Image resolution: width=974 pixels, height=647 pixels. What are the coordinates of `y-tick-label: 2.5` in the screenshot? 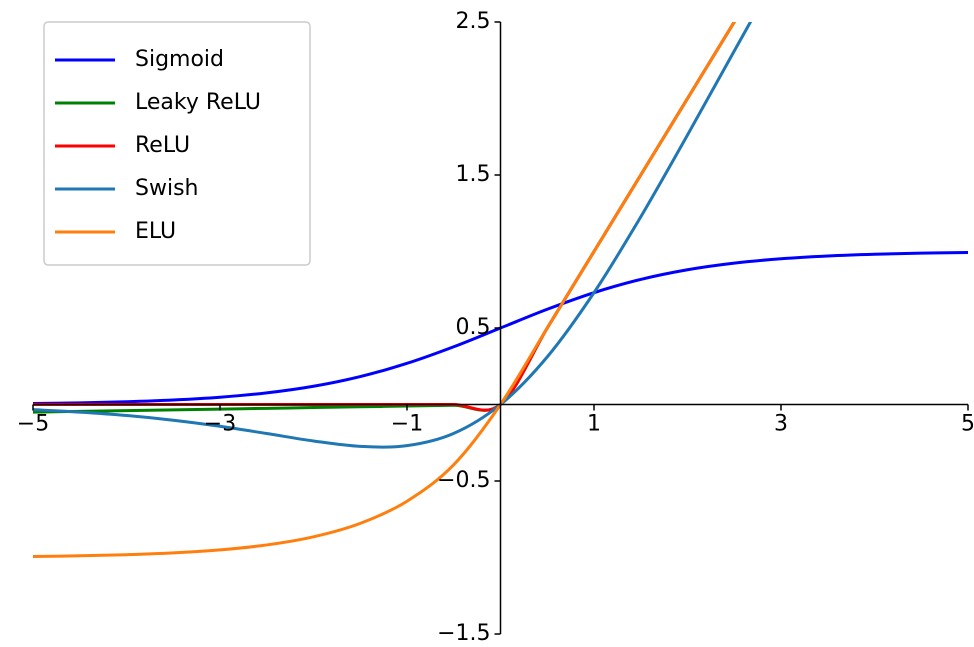 It's located at (473, 21).